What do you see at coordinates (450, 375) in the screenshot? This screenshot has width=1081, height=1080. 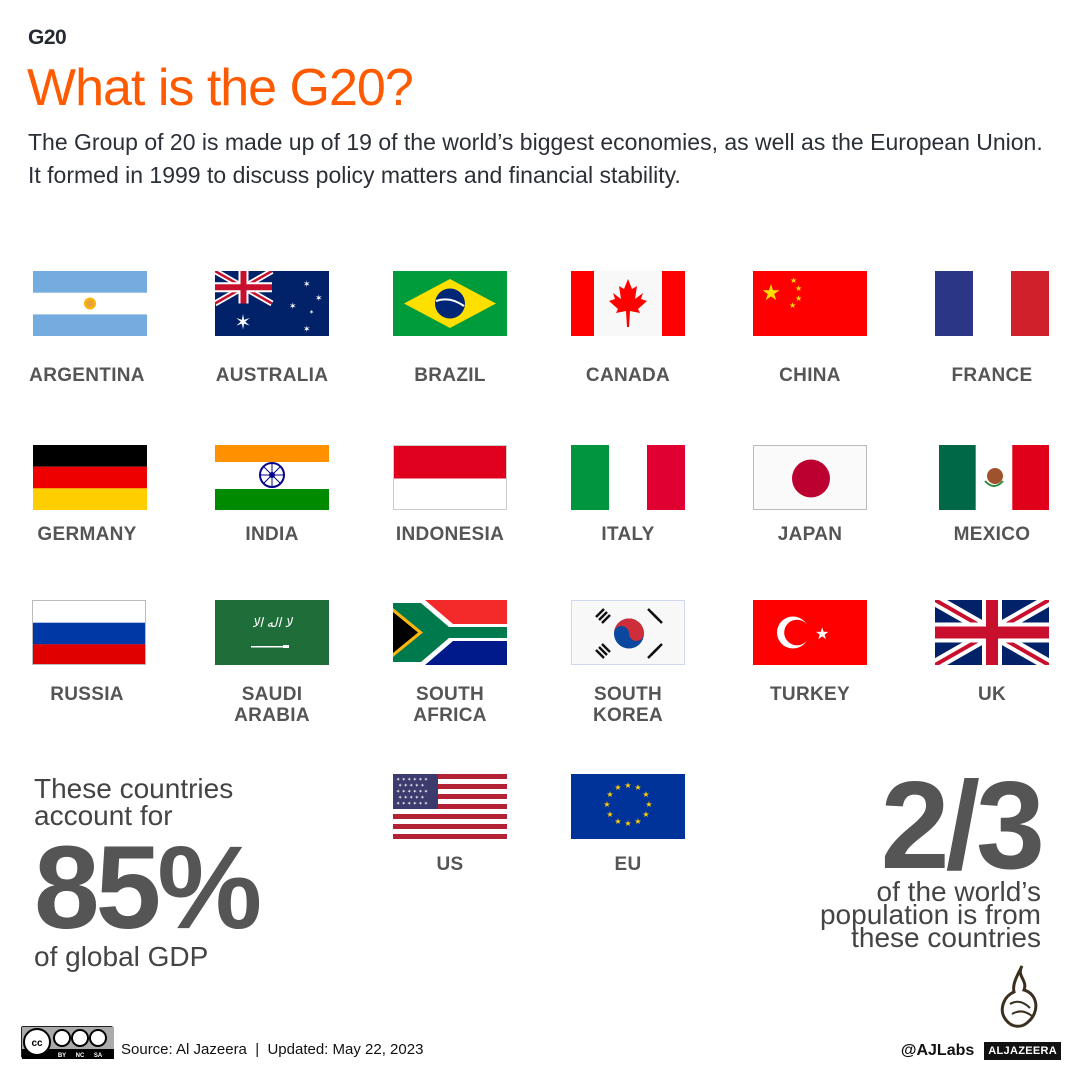 I see `country-label-brazil: BRAZIL` at bounding box center [450, 375].